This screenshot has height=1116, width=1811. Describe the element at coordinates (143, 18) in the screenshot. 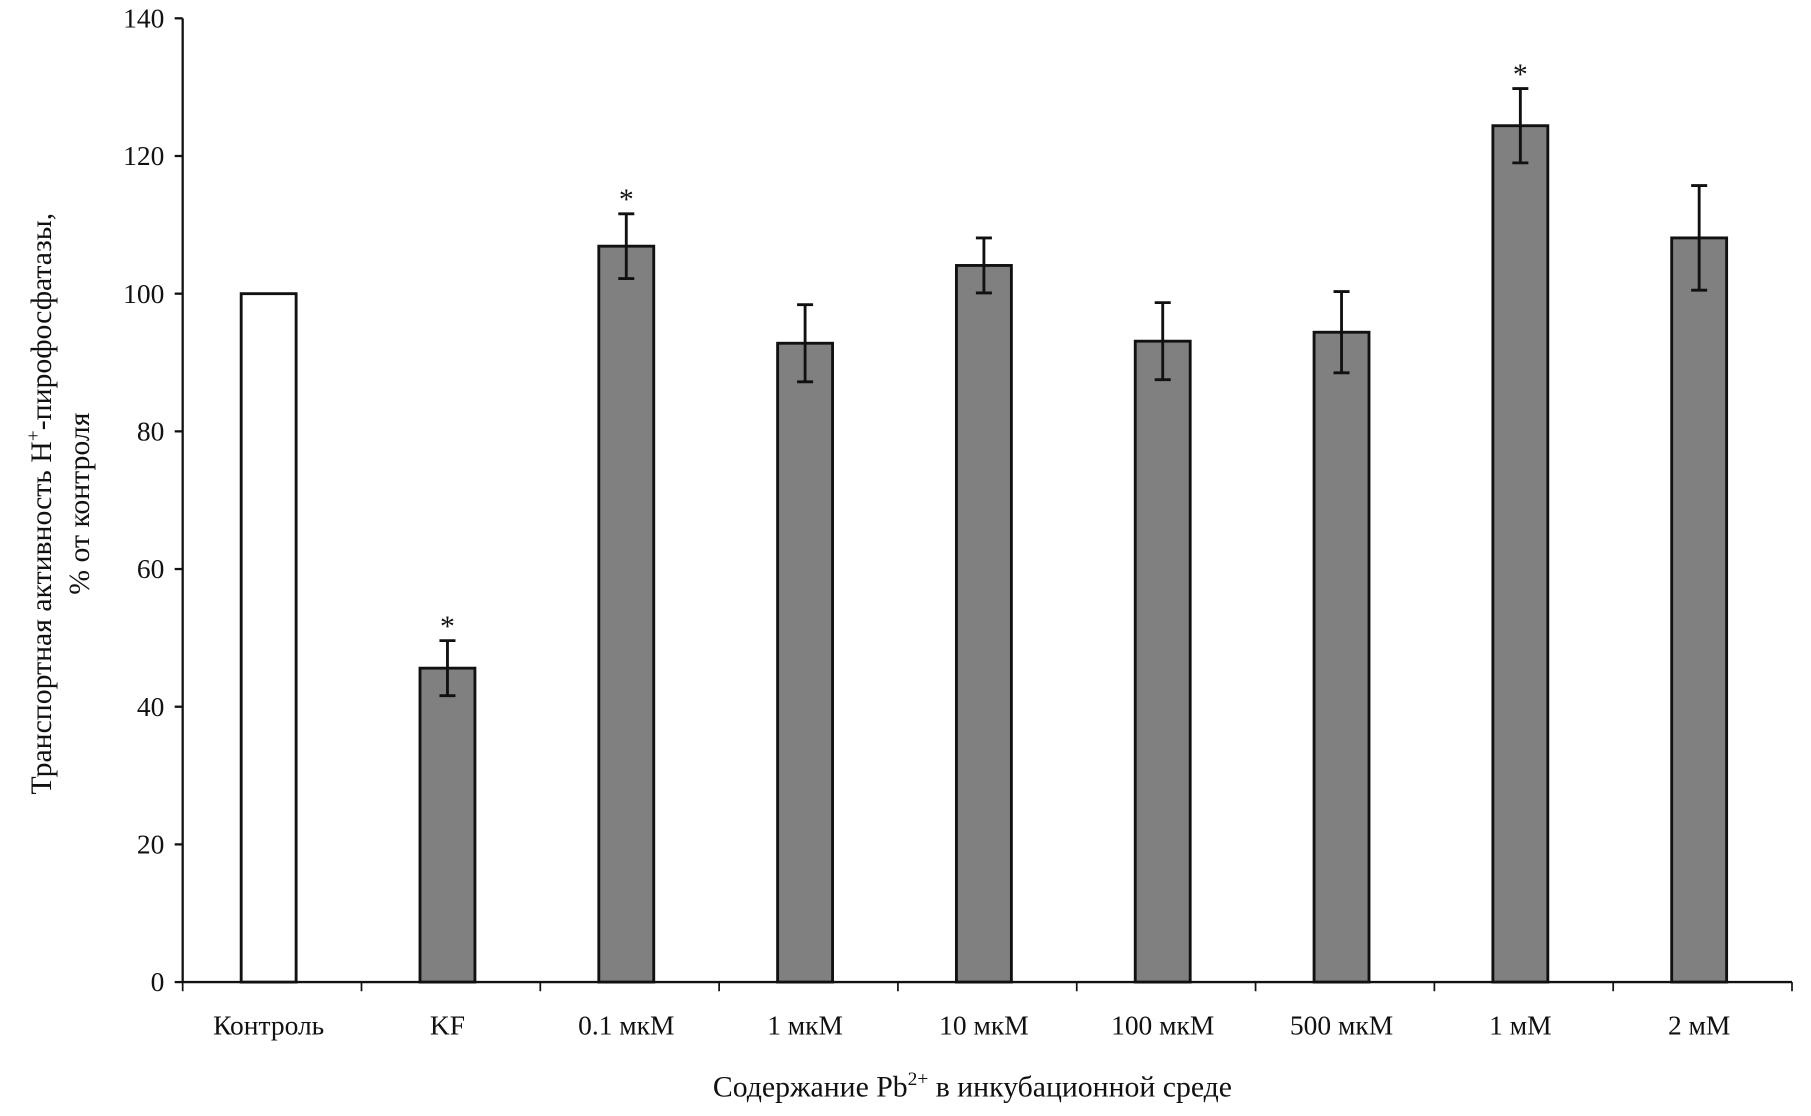

I see `y-tick-label: 140` at that location.